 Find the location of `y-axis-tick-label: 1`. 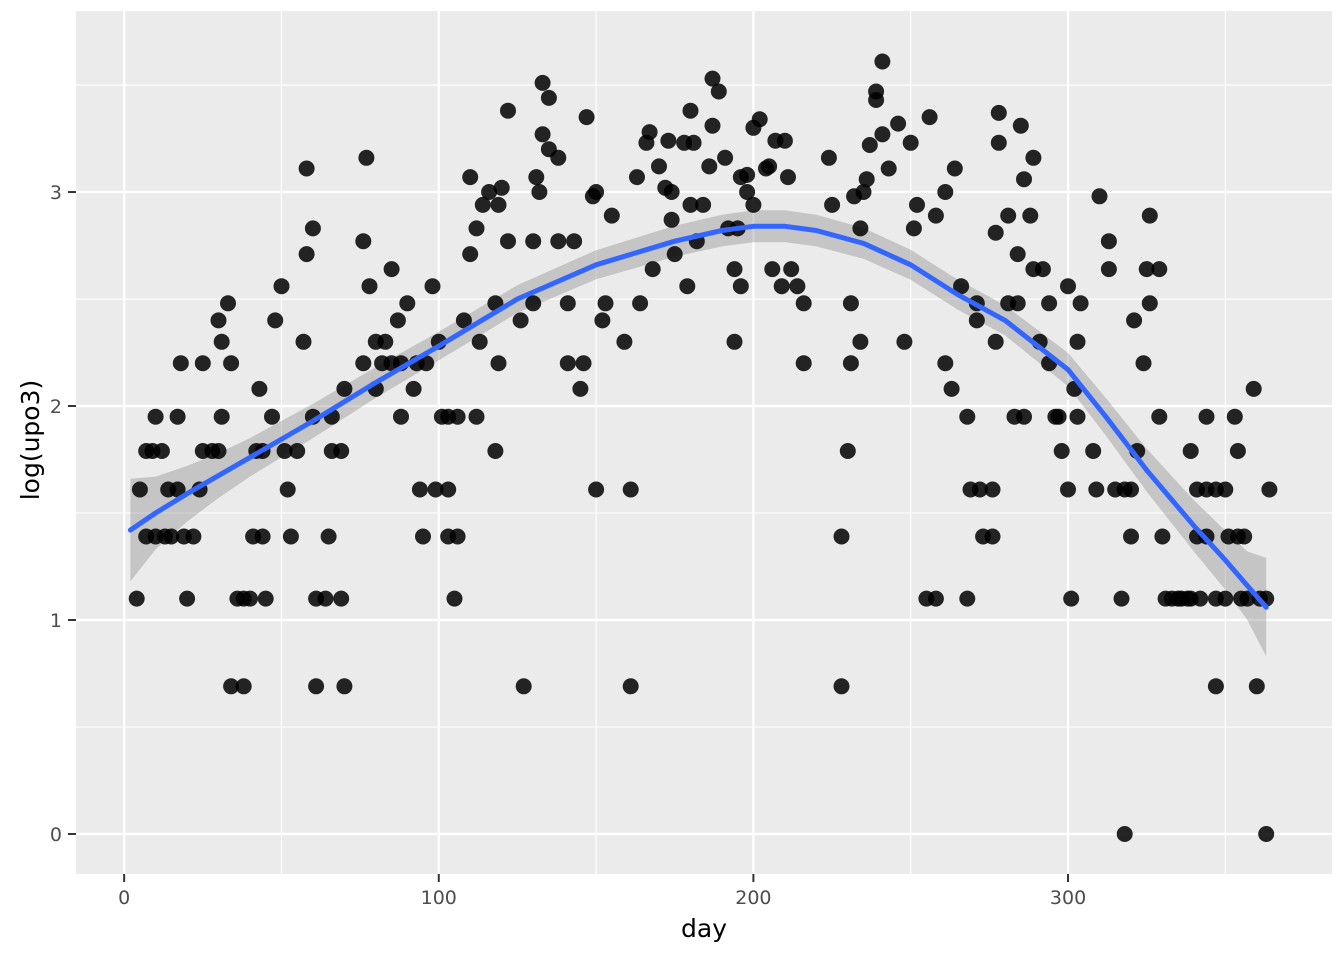

y-axis-tick-label: 1 is located at coordinates (56, 621).